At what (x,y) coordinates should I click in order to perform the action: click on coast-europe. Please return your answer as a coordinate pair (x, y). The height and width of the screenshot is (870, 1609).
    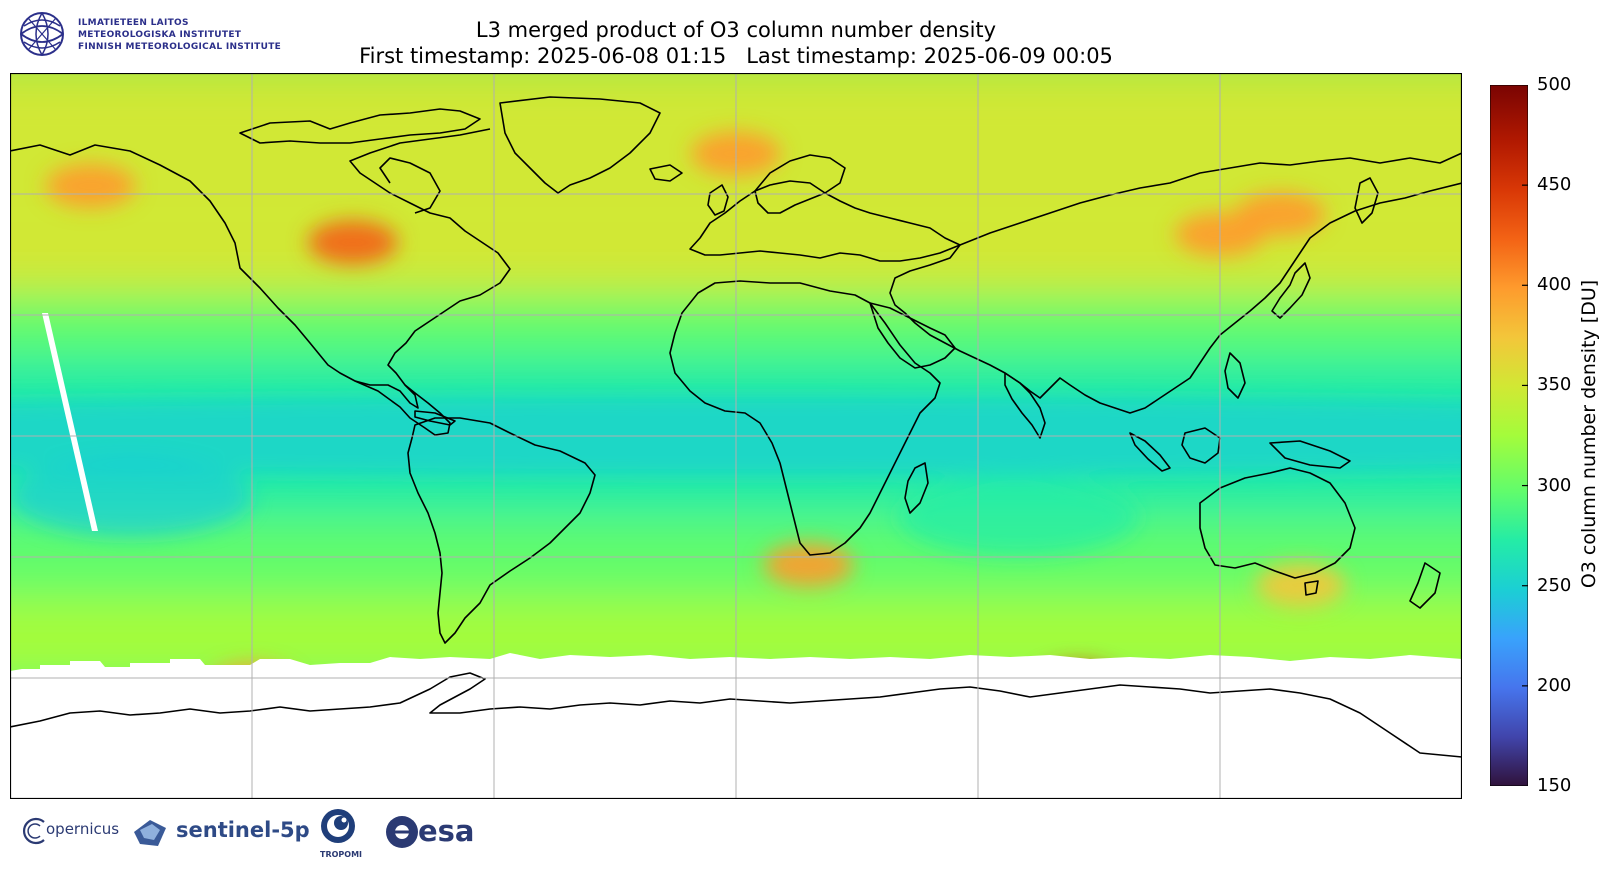
    Looking at the image, I should click on (825, 221).